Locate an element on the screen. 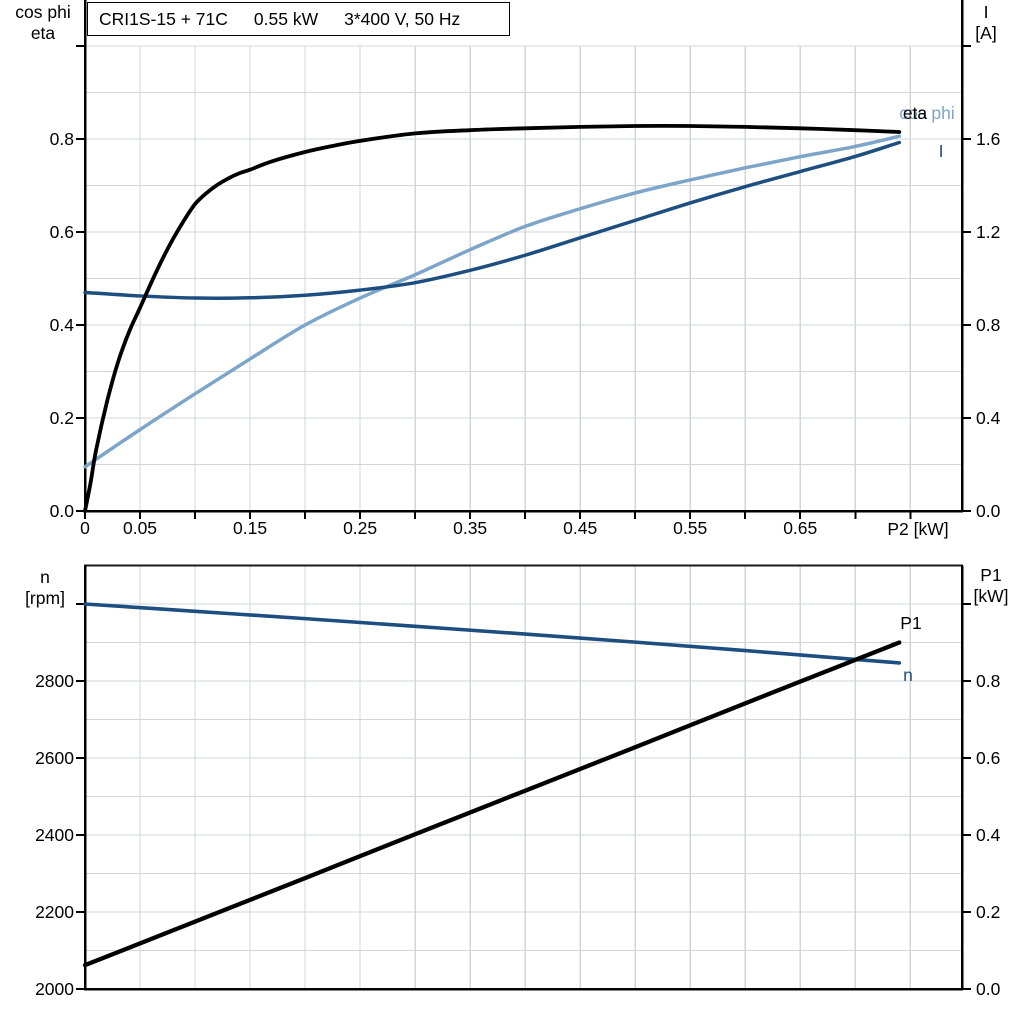 Image resolution: width=1024 pixels, height=1024 pixels. x-axis-tick-label: 0 is located at coordinates (85, 528).